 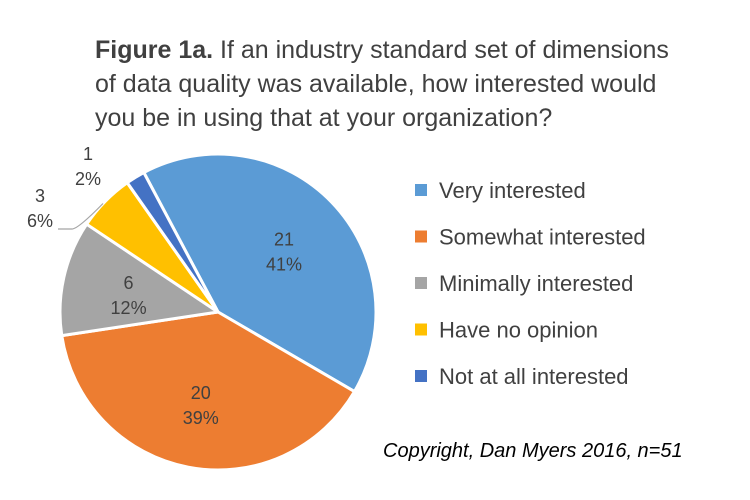 I want to click on data-label-percent: 39%, so click(x=201, y=418).